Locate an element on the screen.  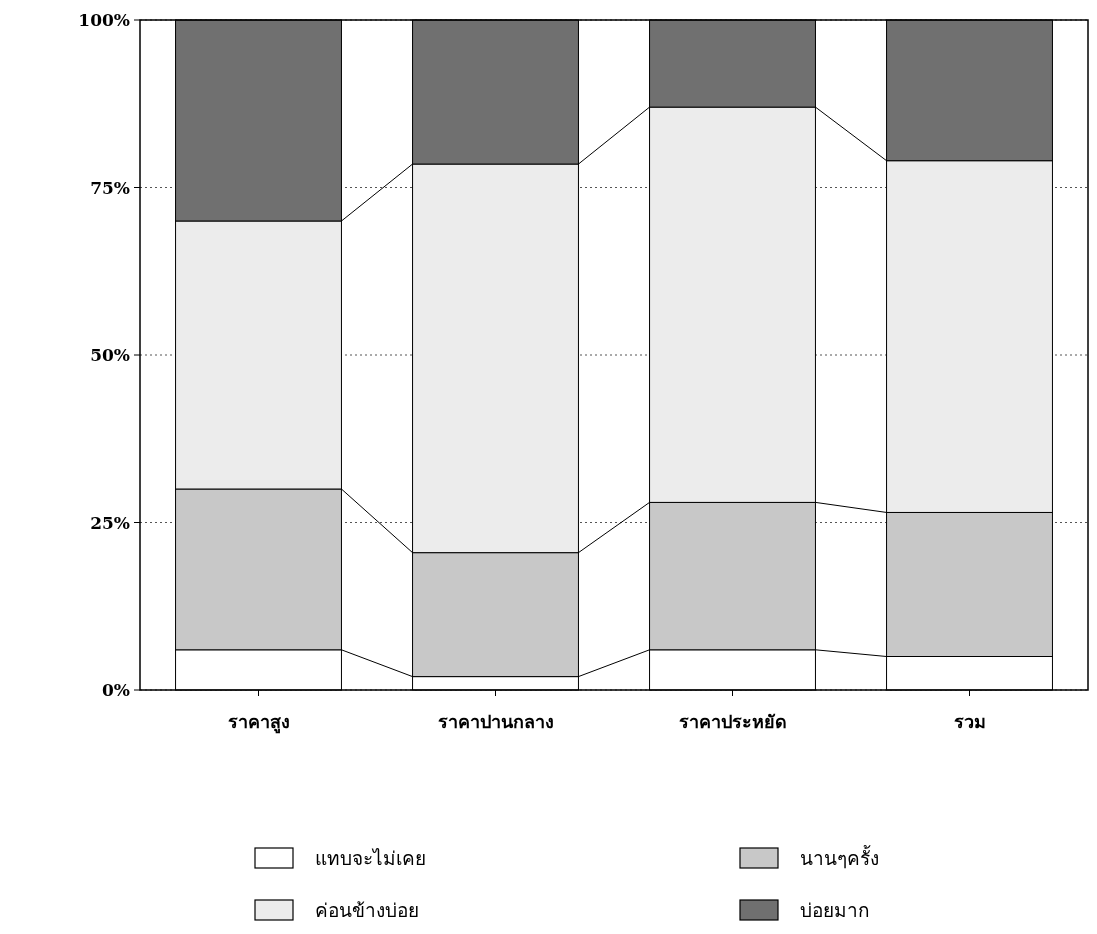
legend-label: บ่อยมาก is located at coordinates (835, 910).